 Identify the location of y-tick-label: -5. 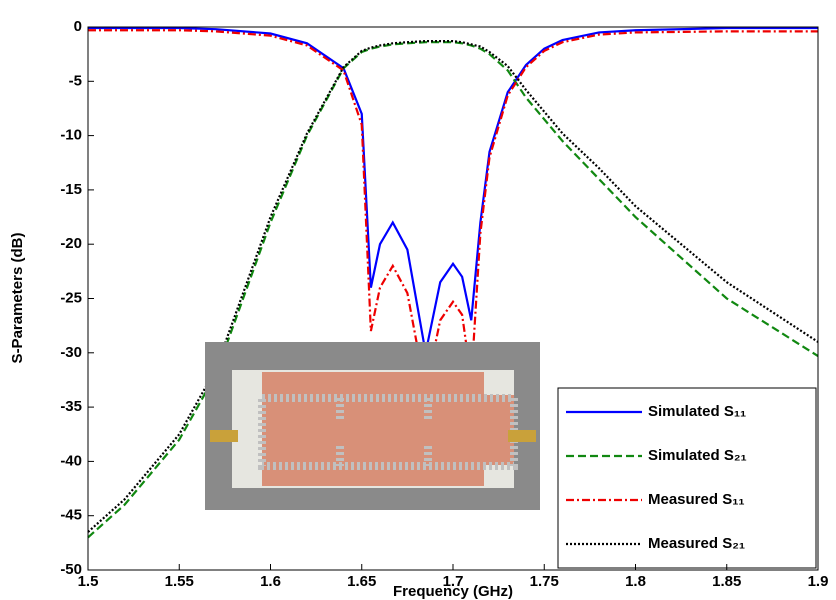
(75, 80).